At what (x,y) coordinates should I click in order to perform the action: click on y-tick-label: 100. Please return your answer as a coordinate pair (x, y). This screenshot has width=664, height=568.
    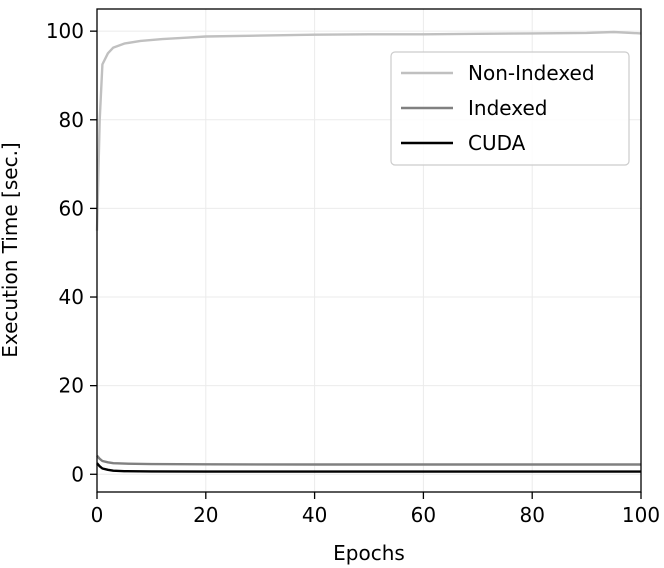
    Looking at the image, I should click on (65, 31).